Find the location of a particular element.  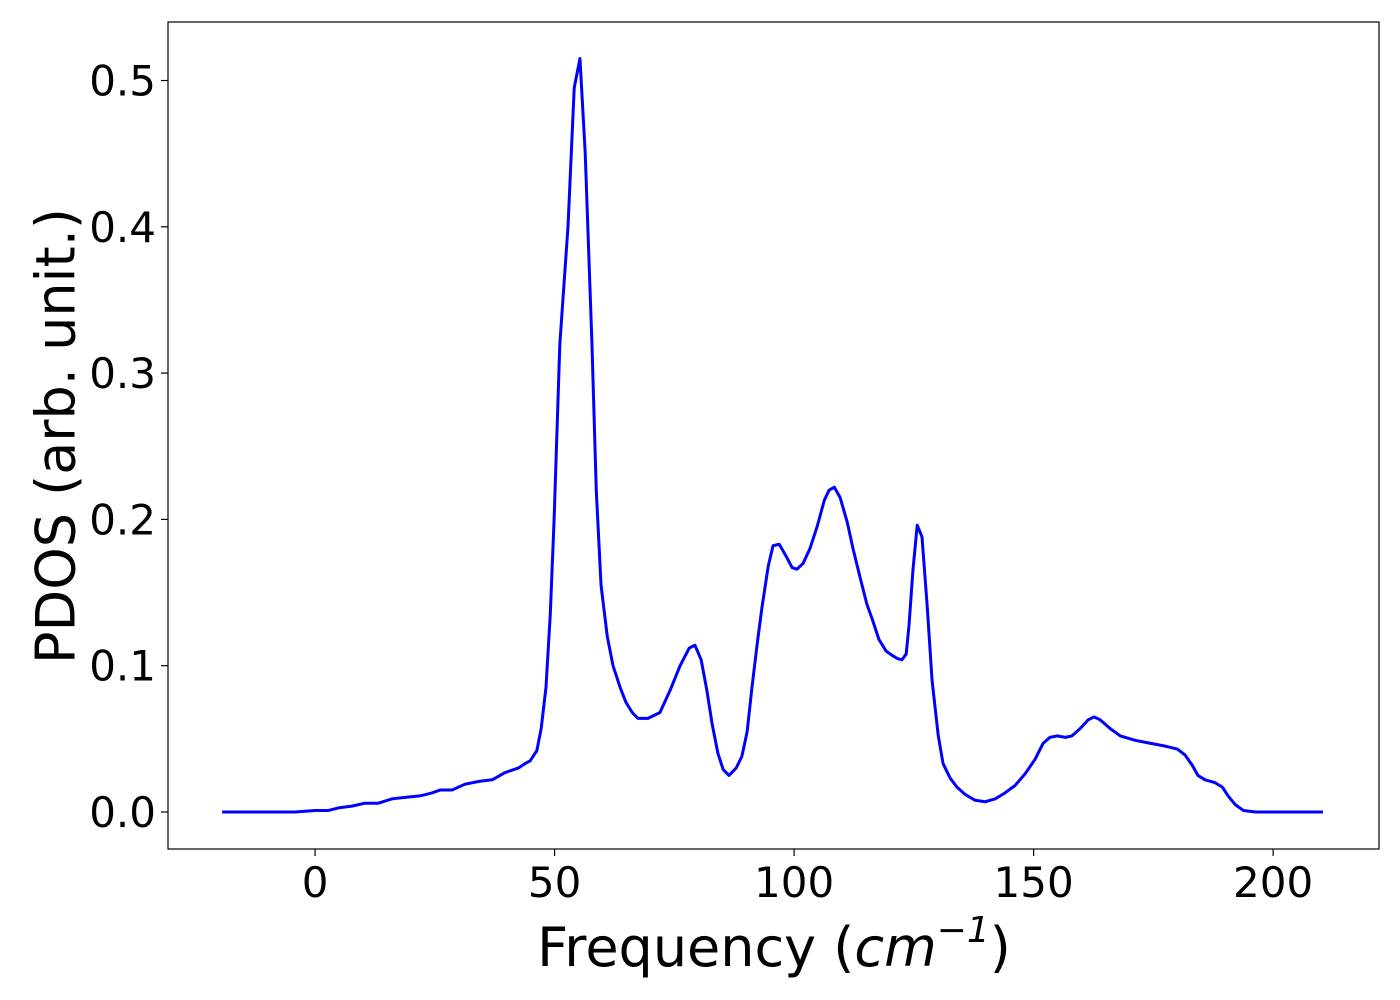

y-tick-label: 0.2 is located at coordinates (122, 519).